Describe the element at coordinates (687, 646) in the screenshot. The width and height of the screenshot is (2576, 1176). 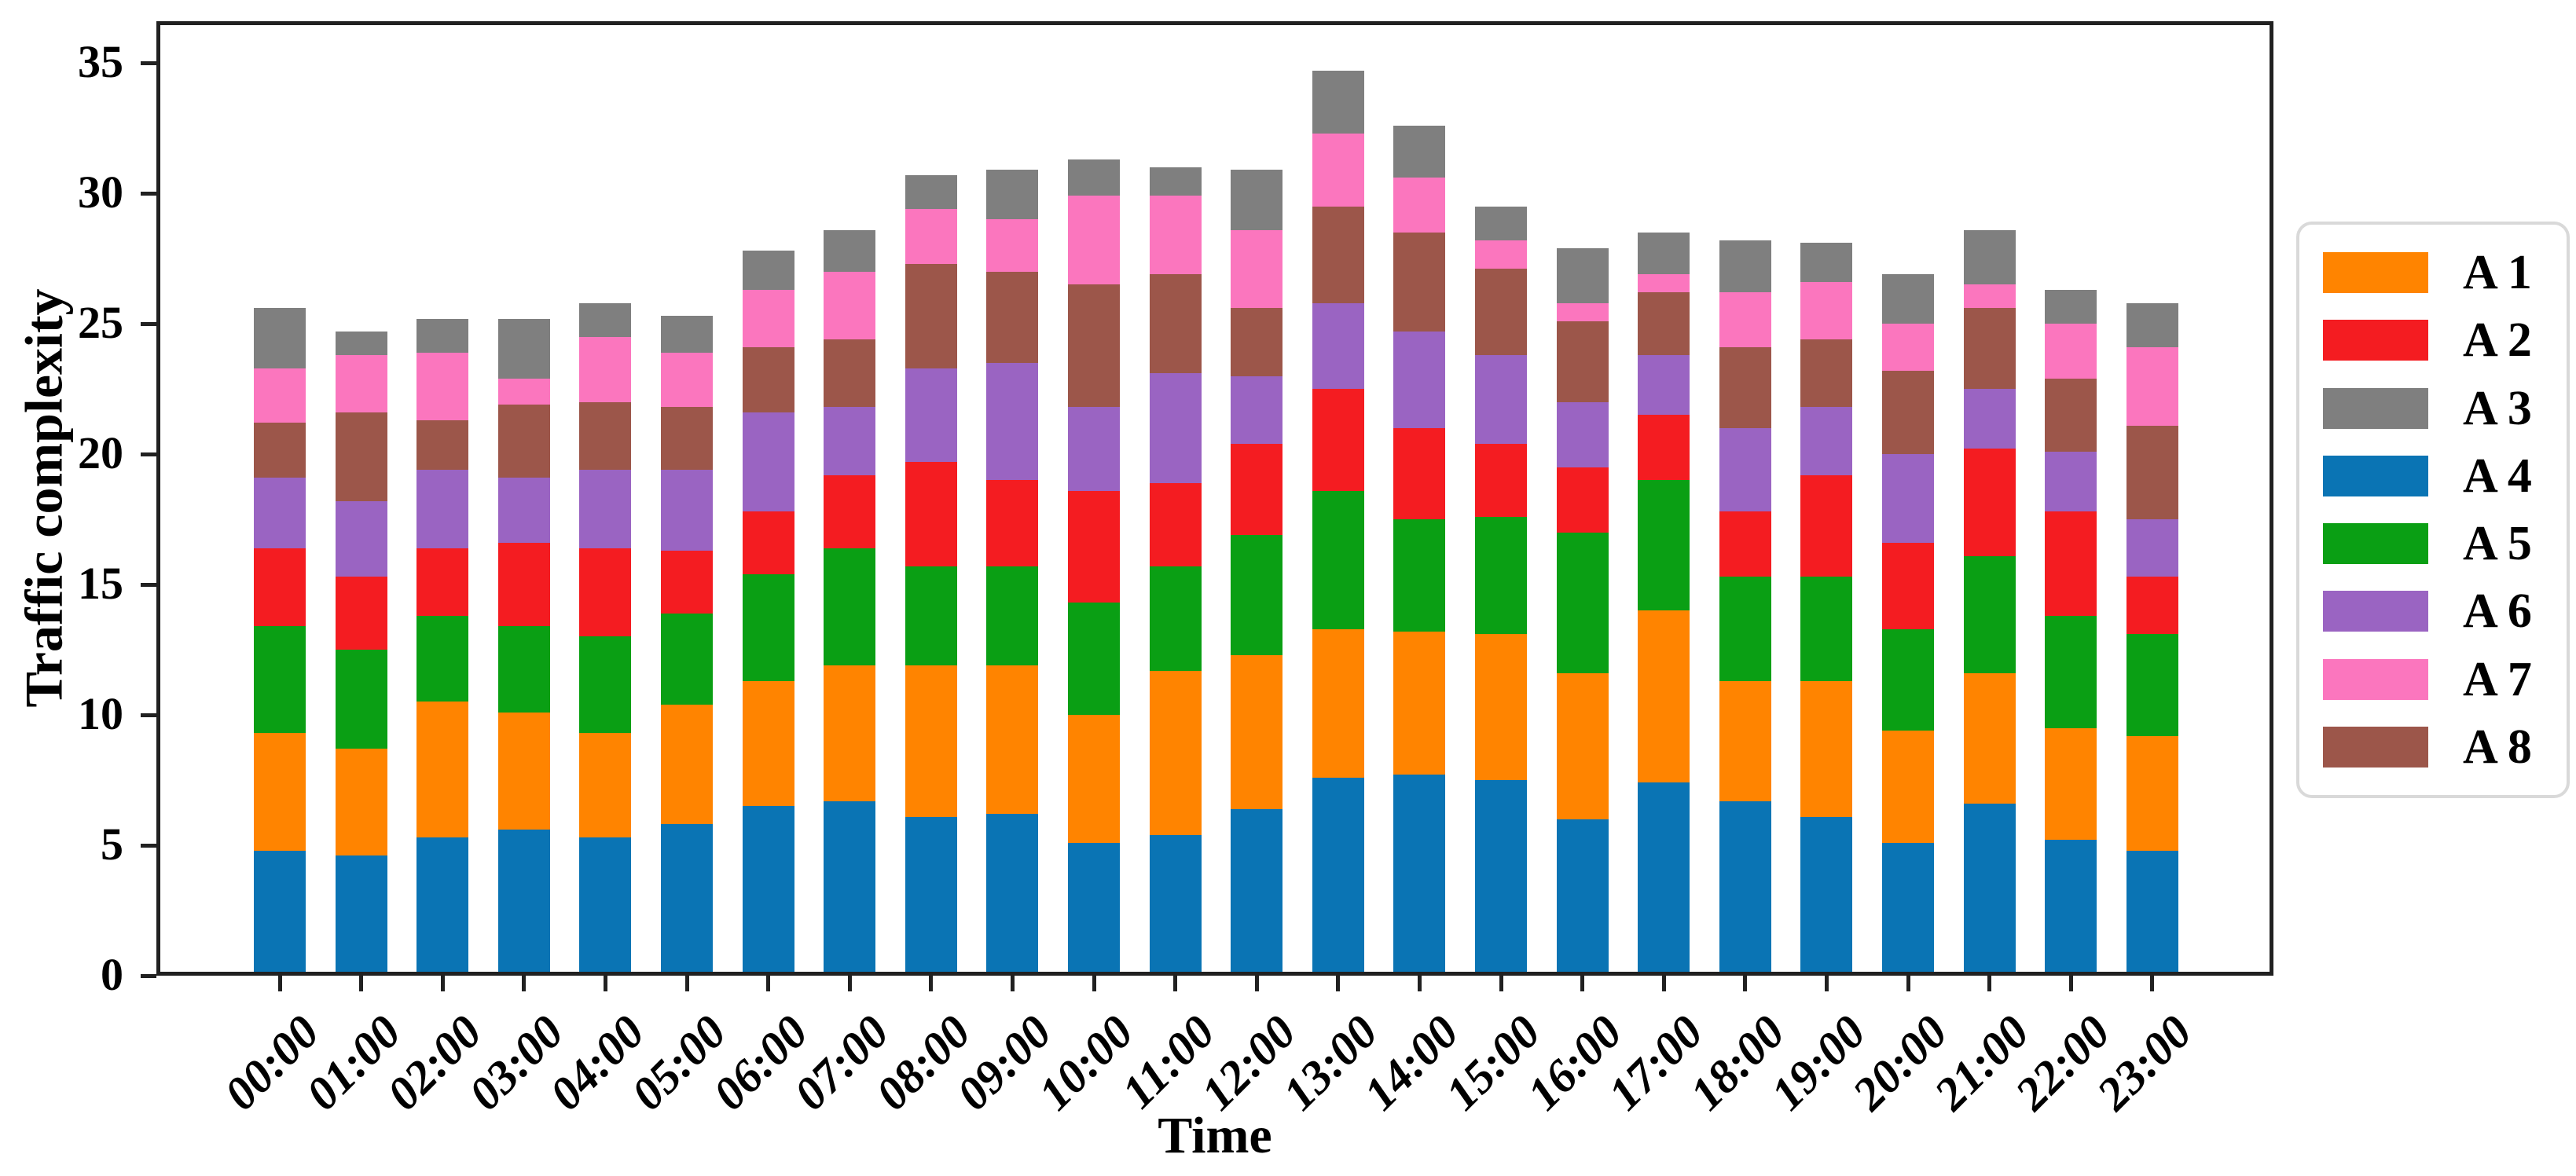
I see `bar-05:00` at that location.